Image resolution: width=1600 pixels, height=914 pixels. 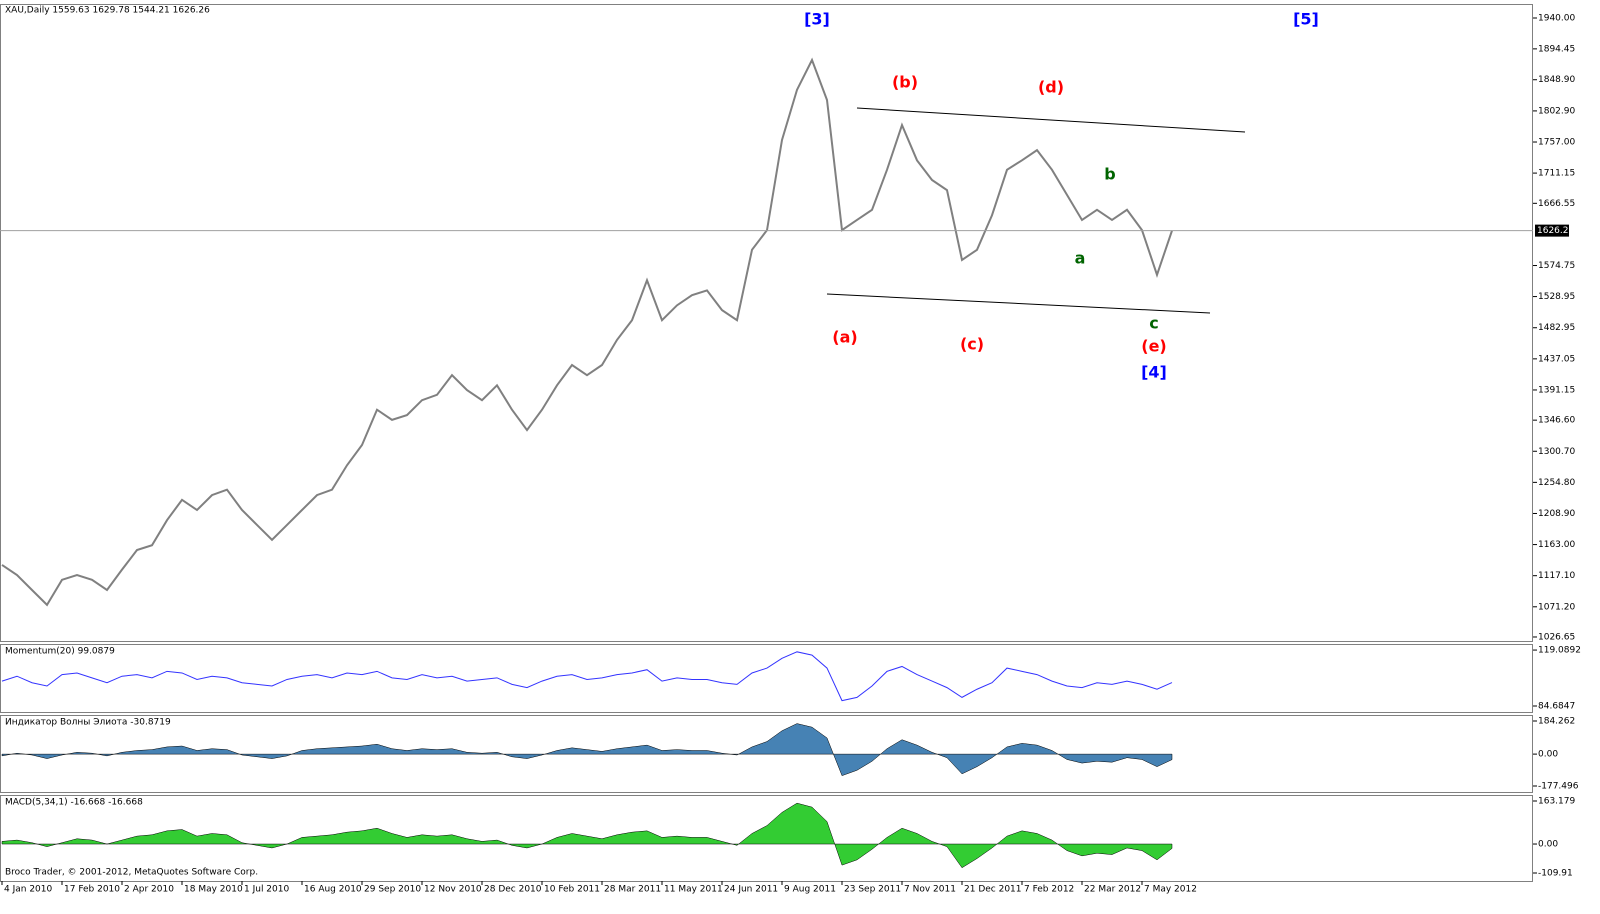 I want to click on y-tick-label: 1163.00, so click(x=1556, y=545).